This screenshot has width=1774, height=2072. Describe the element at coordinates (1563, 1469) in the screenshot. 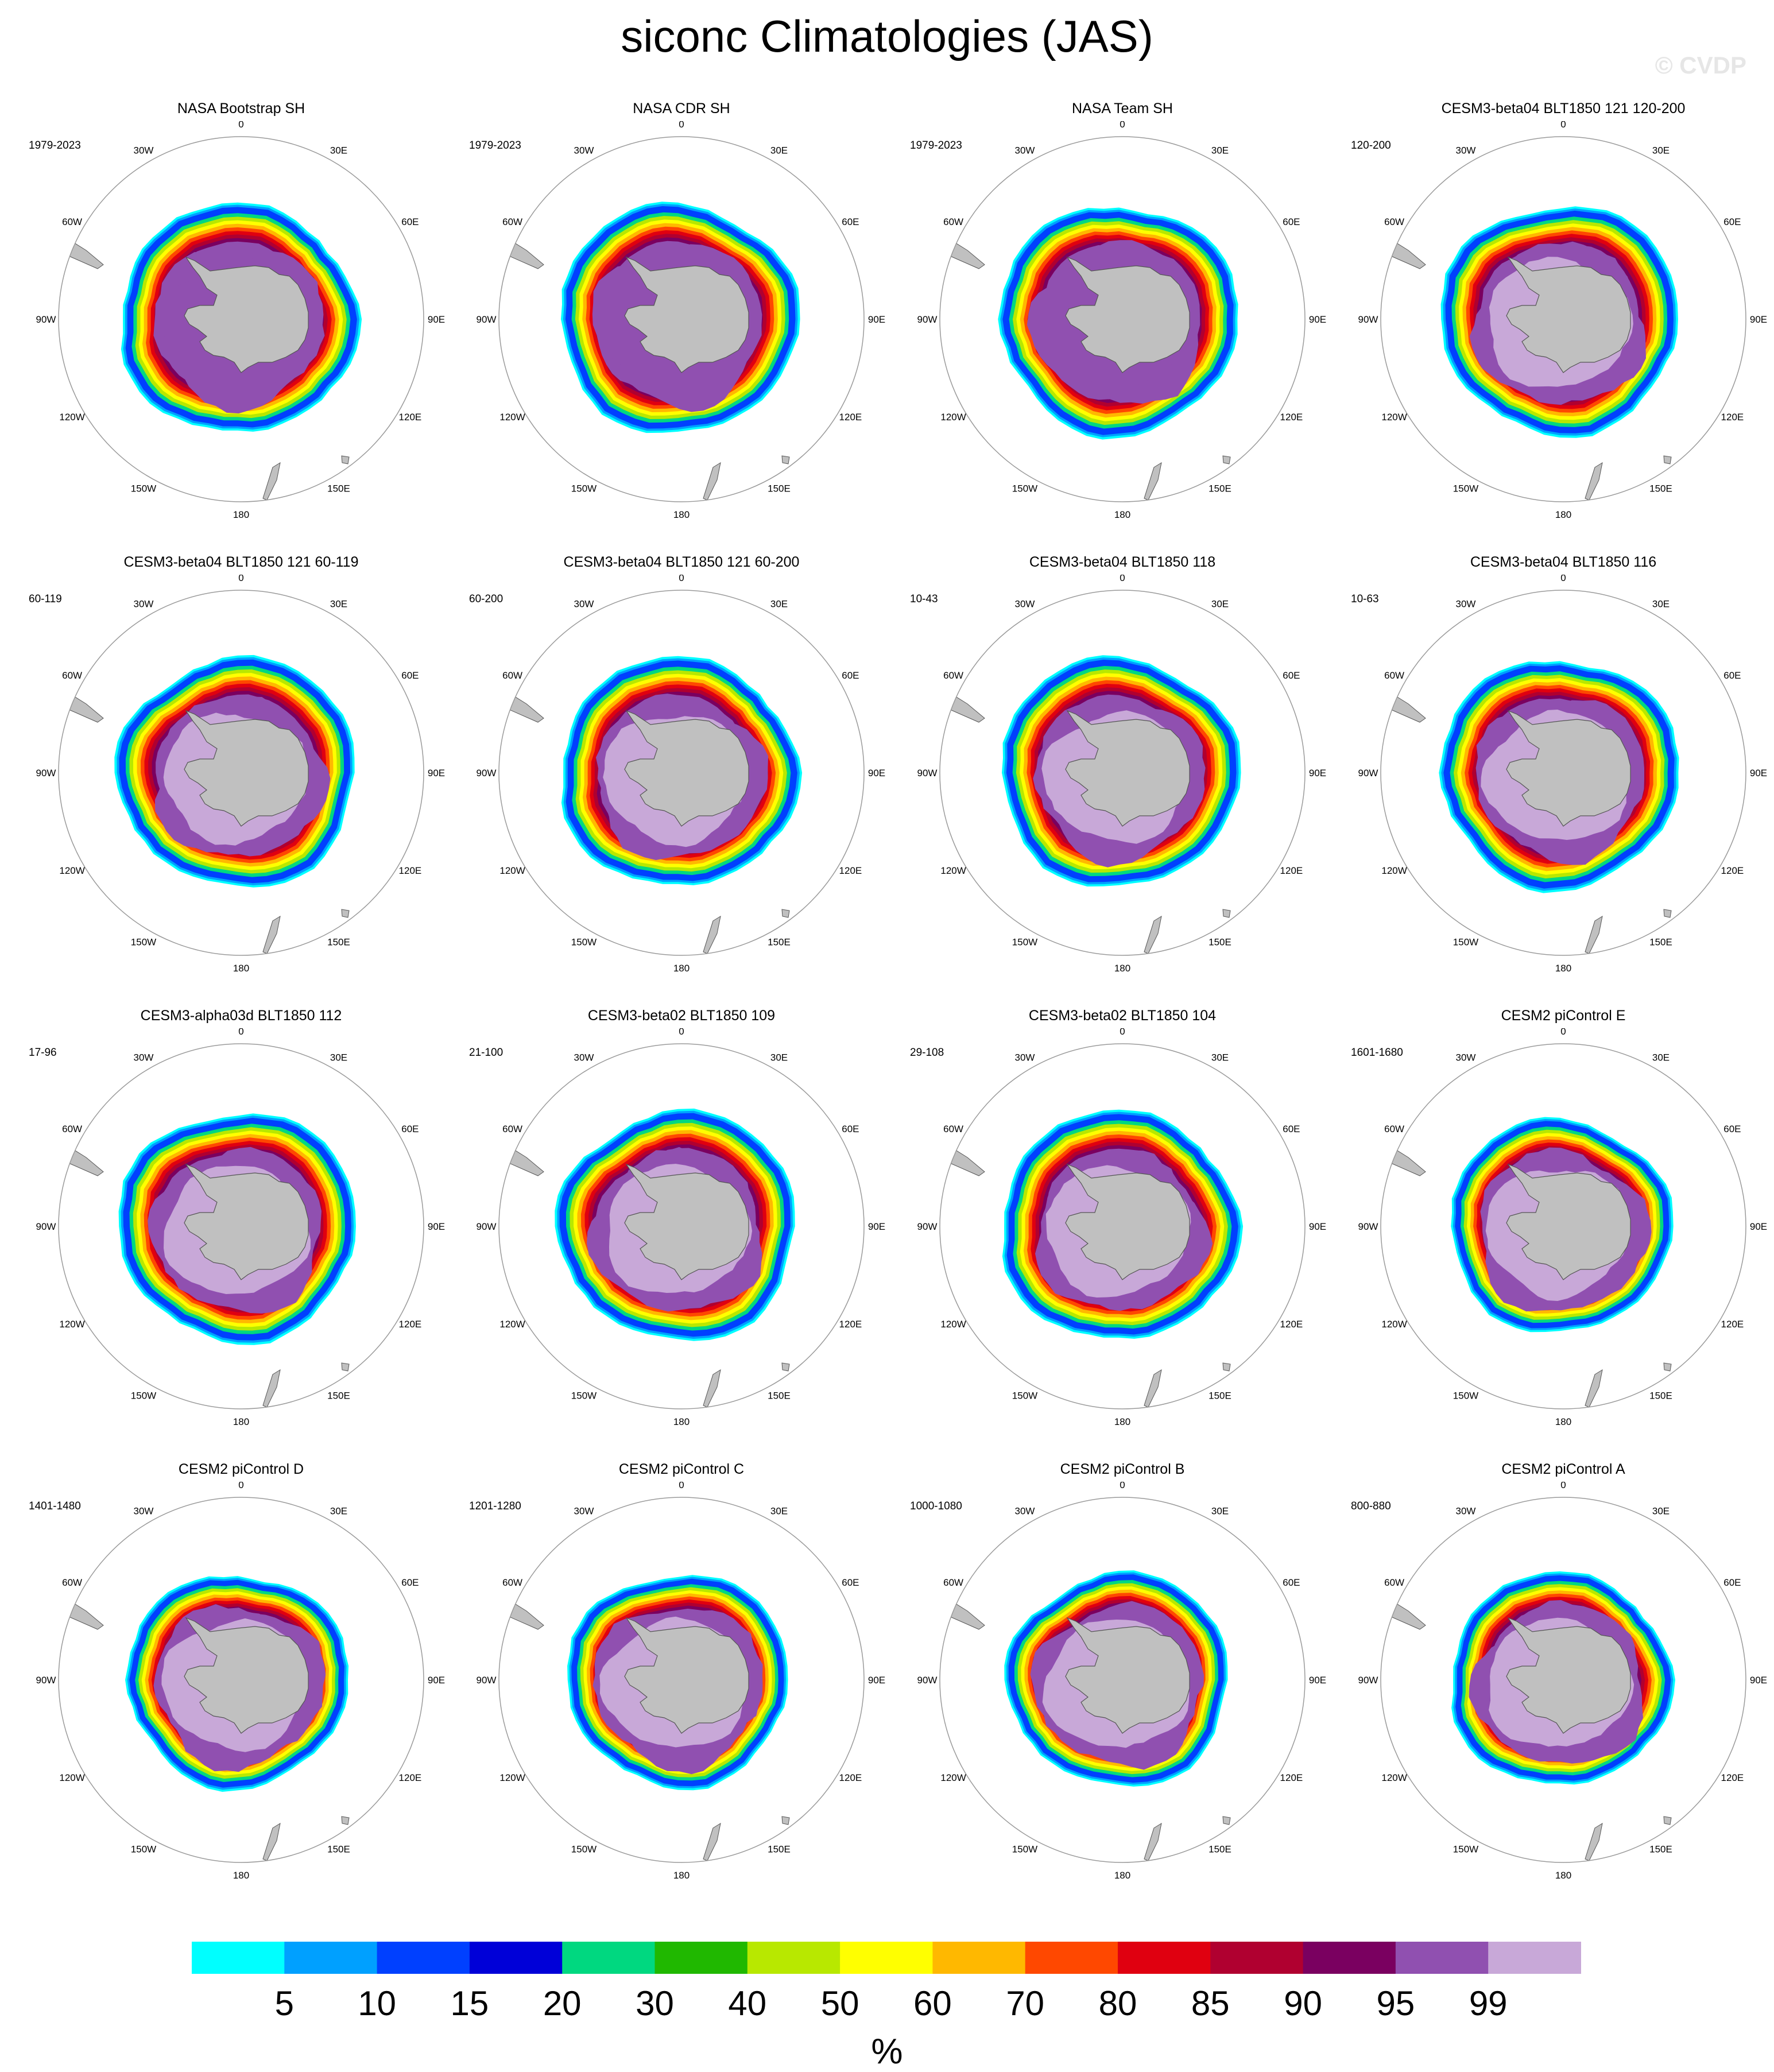

I see `panel-title: CESM2 piControl A` at that location.